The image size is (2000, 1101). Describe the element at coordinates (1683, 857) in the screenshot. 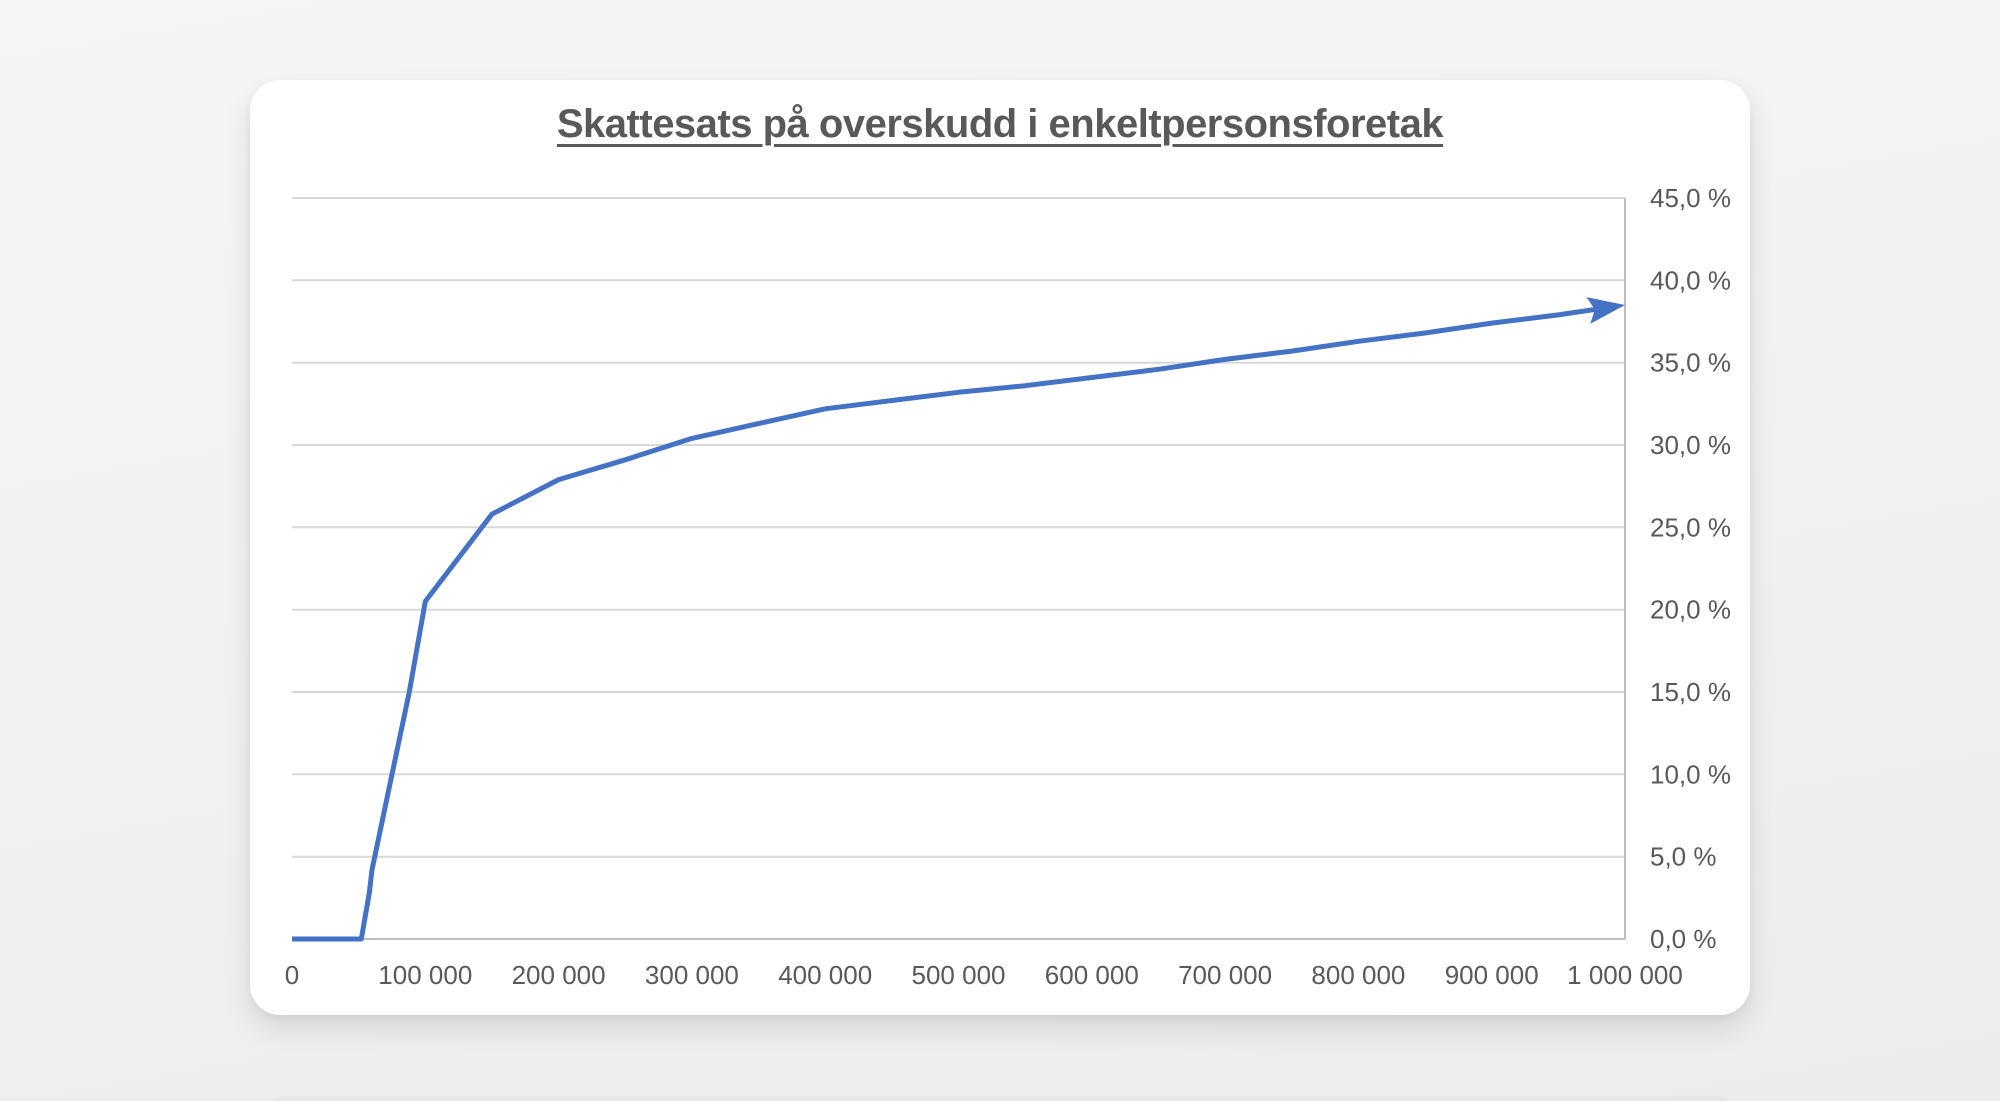

I see `y-tick-label: 5,0 %` at that location.